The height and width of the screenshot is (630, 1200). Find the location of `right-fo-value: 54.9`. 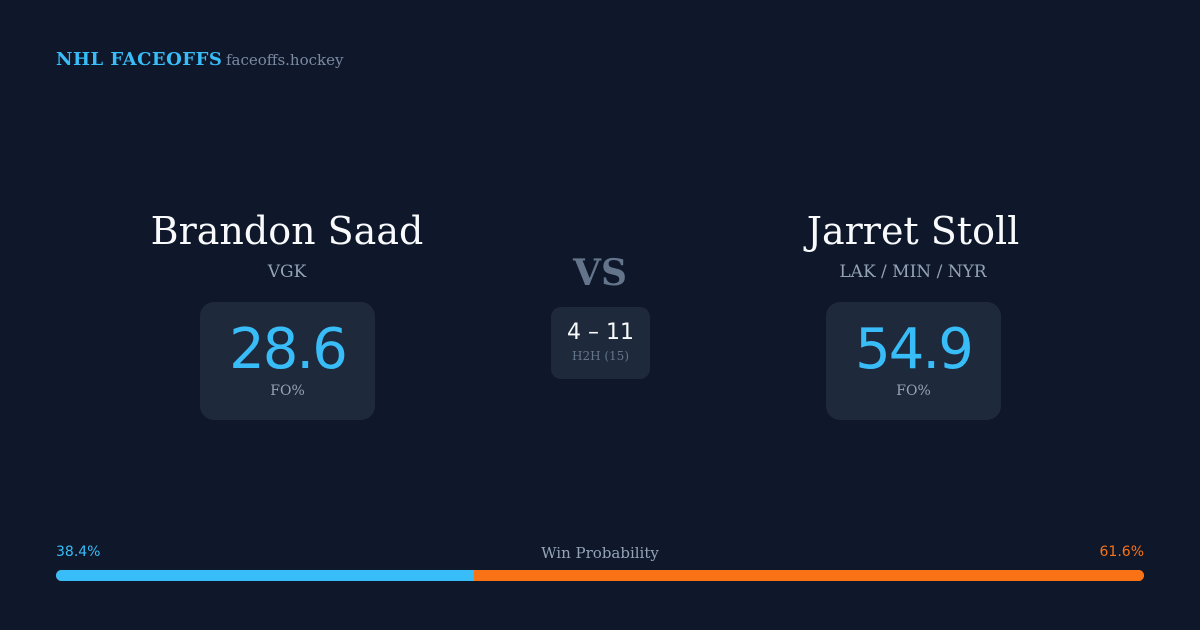

right-fo-value: 54.9 is located at coordinates (914, 349).